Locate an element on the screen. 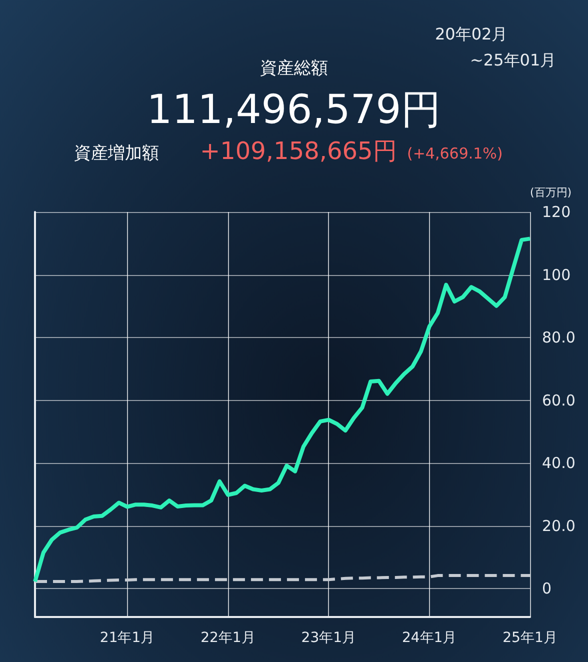 Image resolution: width=588 pixels, height=662 pixels. chart-subtitle: 111,496,579円 is located at coordinates (294, 110).